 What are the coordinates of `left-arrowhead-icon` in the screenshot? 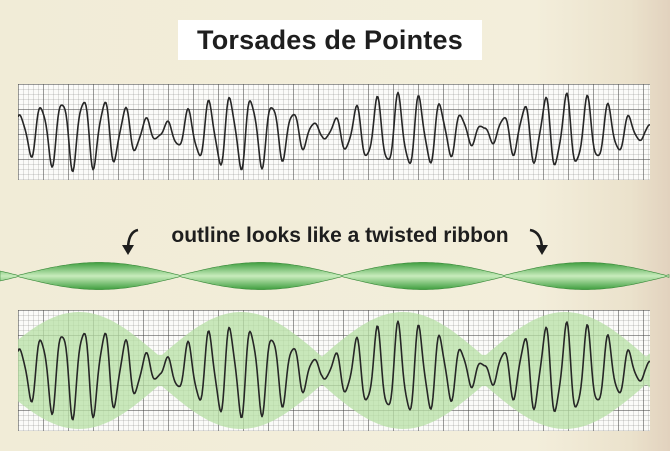 It's located at (128, 250).